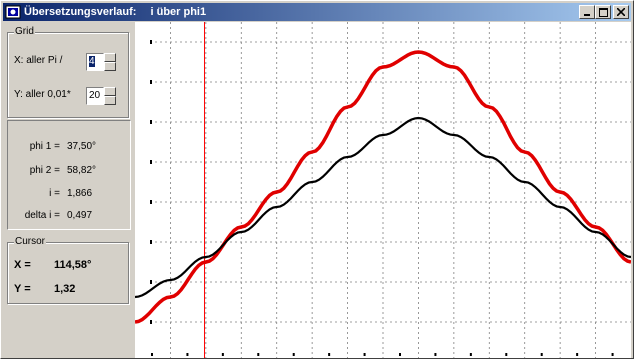  I want to click on title-bar: Übersetzungsverlauf: i über phi1, so click(317, 12).